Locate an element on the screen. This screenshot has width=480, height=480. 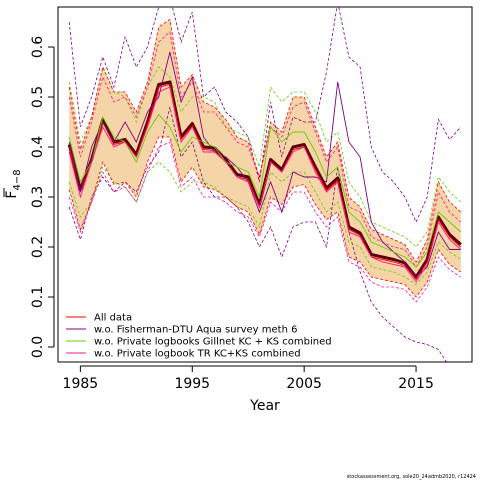
x-tick-label-0: 1985 is located at coordinates (81, 384).